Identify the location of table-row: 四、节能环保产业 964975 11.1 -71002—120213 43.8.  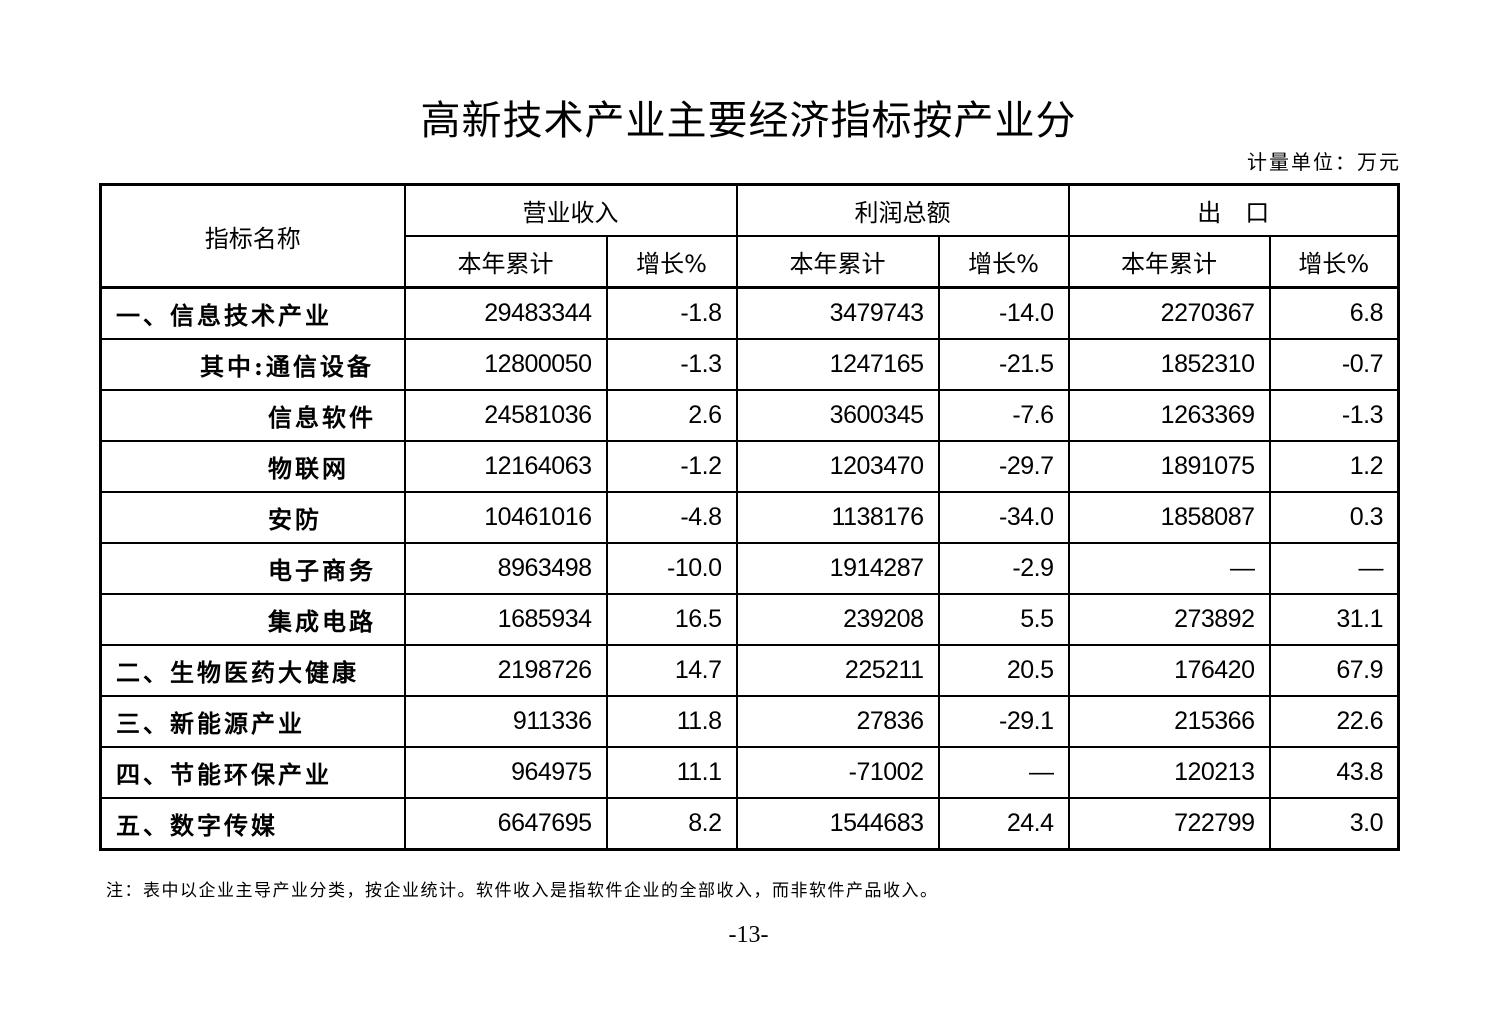
(749, 772).